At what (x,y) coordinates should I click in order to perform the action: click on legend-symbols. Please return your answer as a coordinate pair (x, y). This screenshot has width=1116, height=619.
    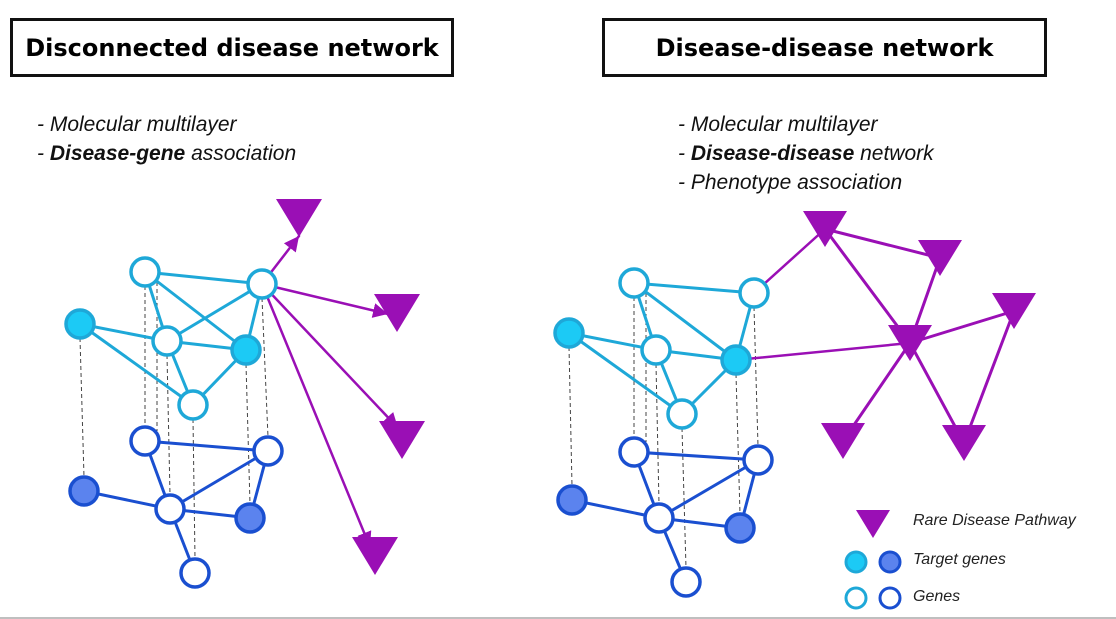
    Looking at the image, I should click on (873, 560).